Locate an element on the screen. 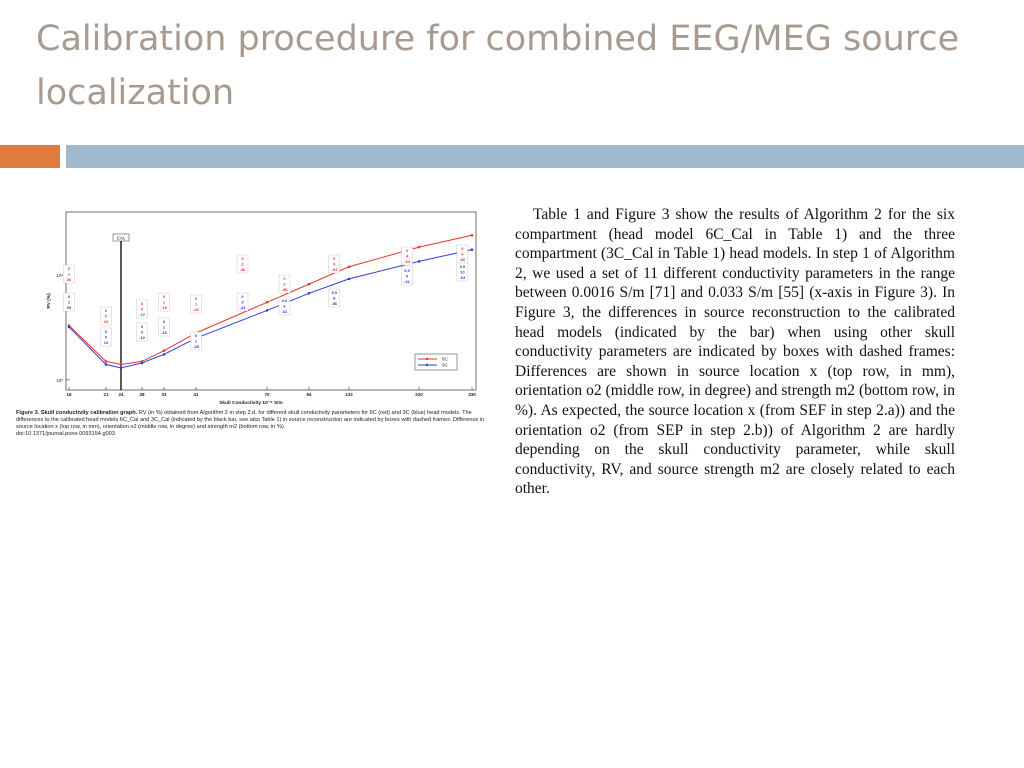  annotation-value: -66 is located at coordinates (462, 259).